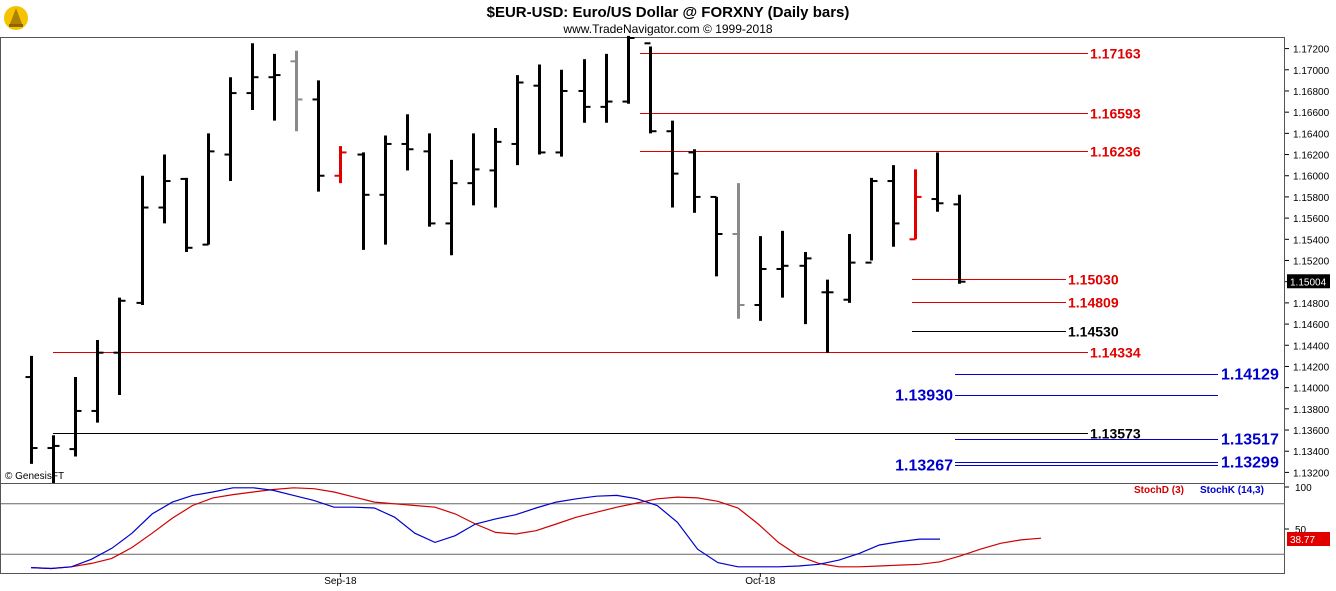  Describe the element at coordinates (34, 476) in the screenshot. I see `genesis-watermark: © GenesisFT` at that location.